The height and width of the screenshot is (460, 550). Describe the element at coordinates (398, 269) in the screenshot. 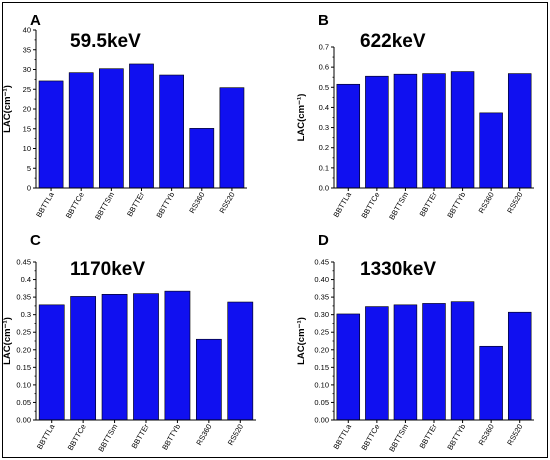

I see `energy-annotation: 1330keV` at that location.